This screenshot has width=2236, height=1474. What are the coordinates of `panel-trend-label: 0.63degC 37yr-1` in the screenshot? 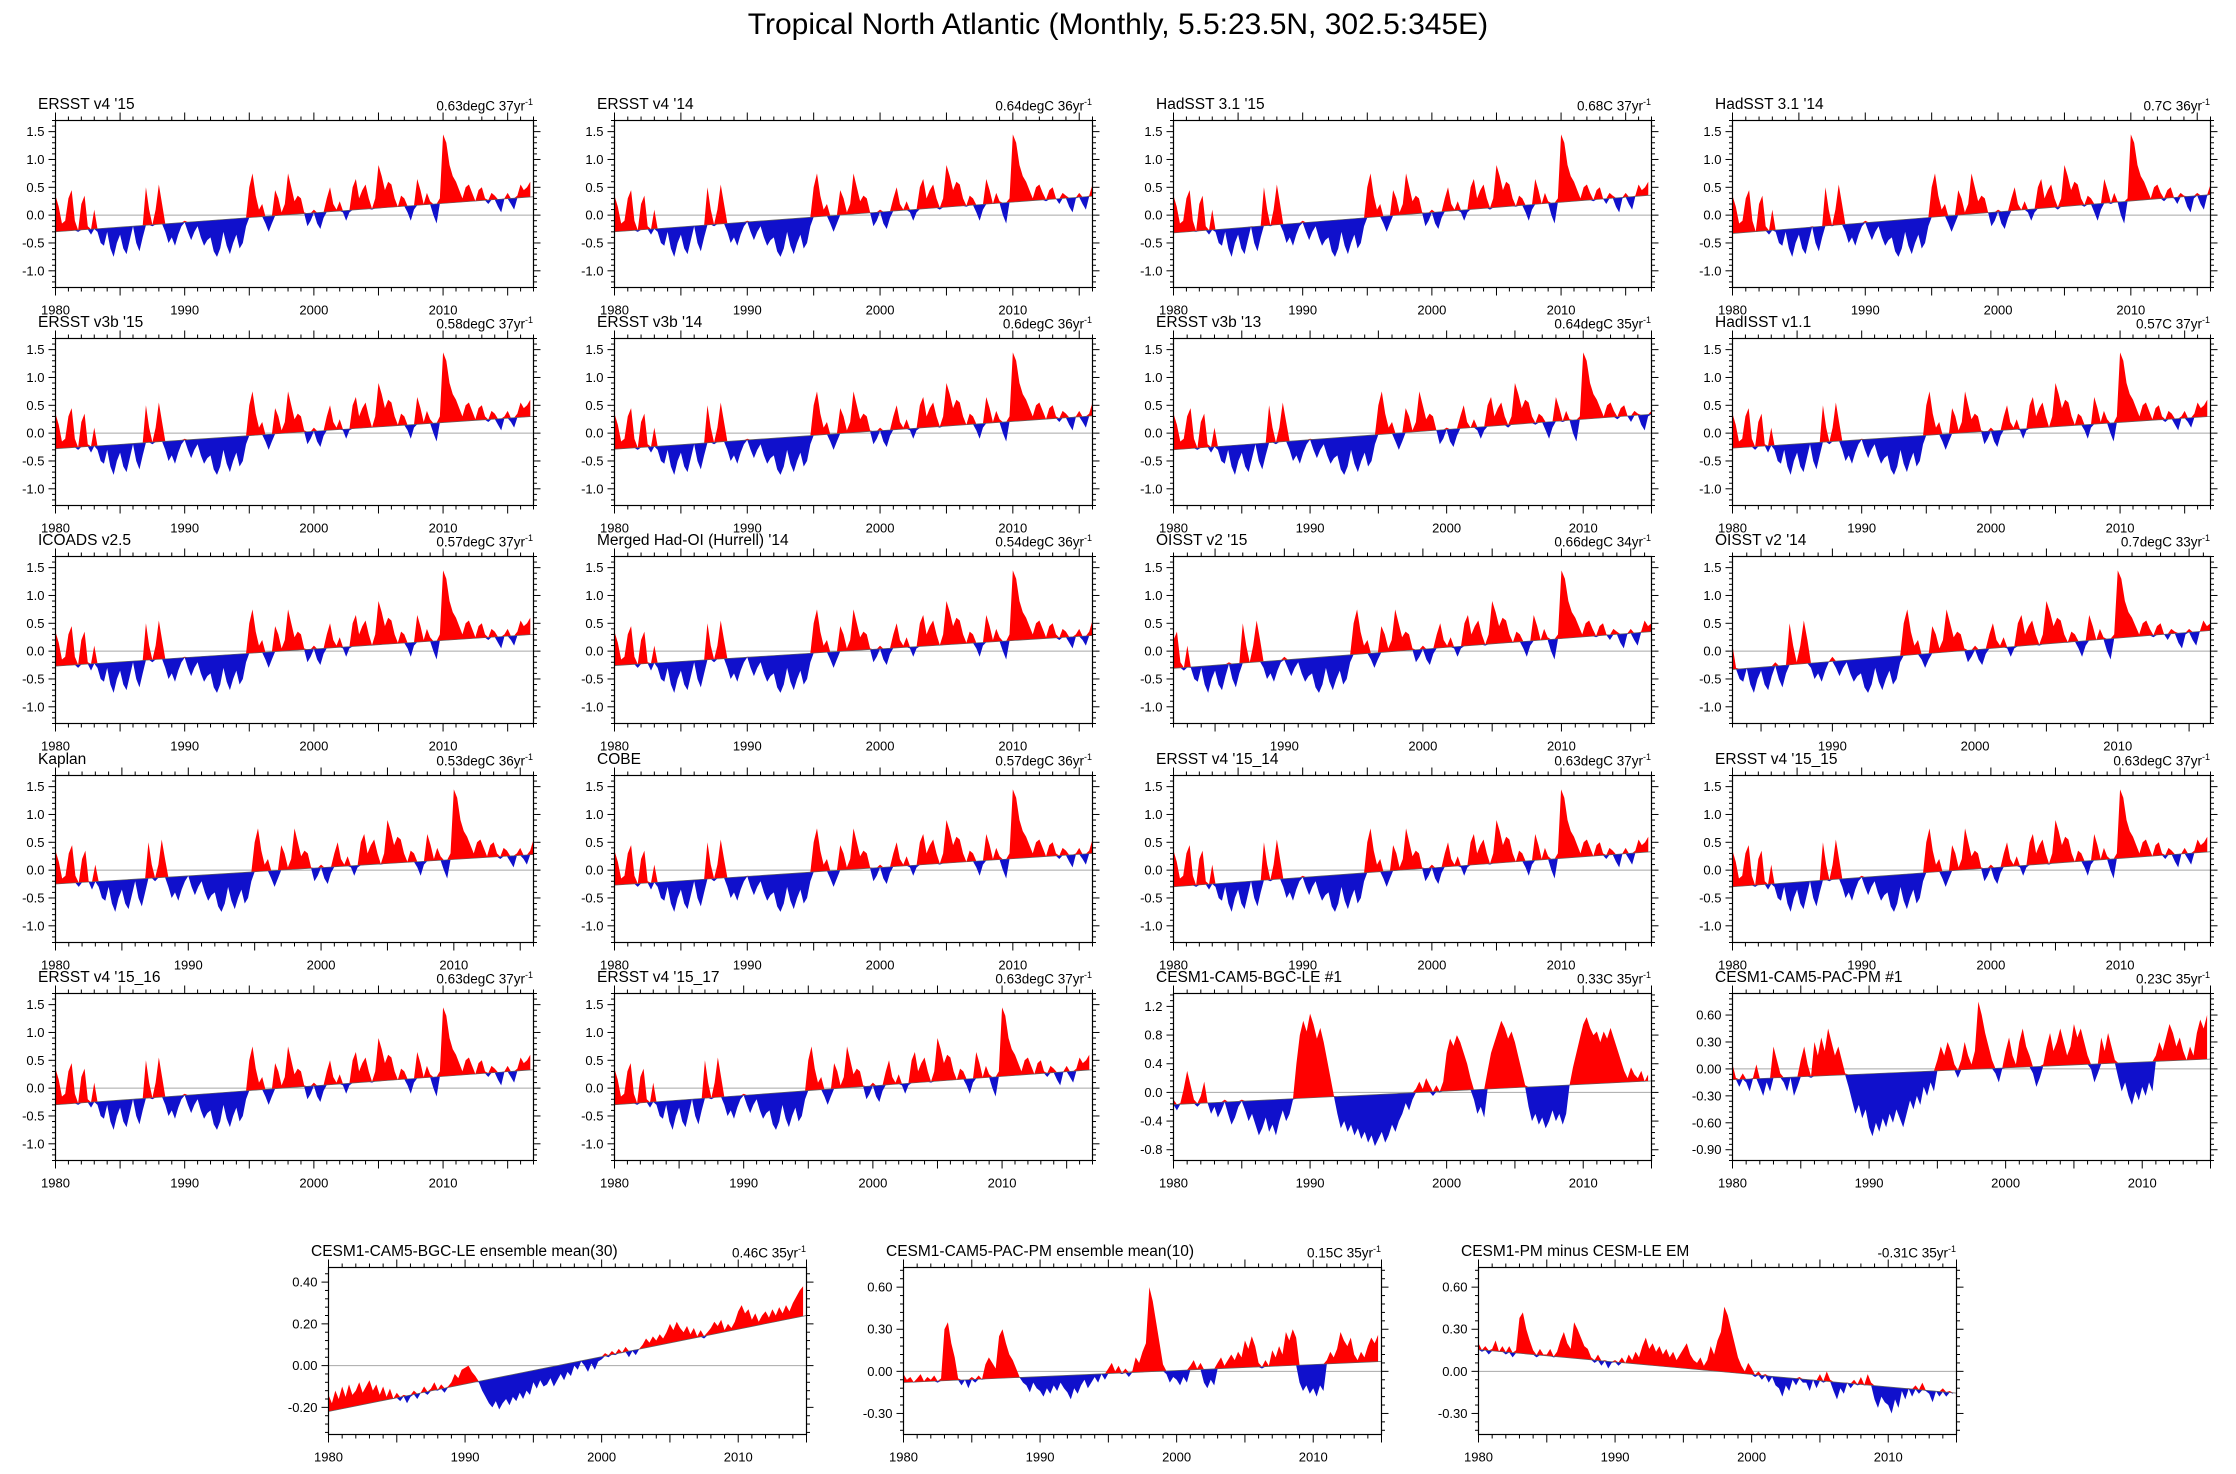 It's located at (484, 105).